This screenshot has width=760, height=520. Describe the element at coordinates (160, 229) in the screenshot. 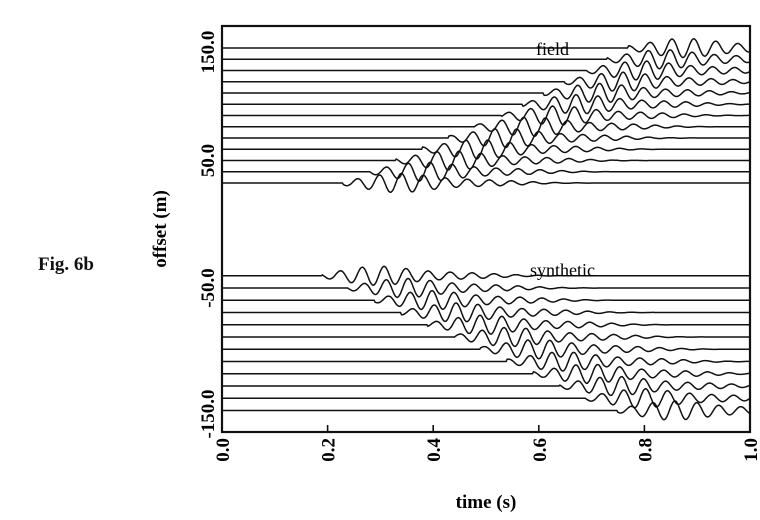

I see `y-axis-label: offset (m)` at that location.